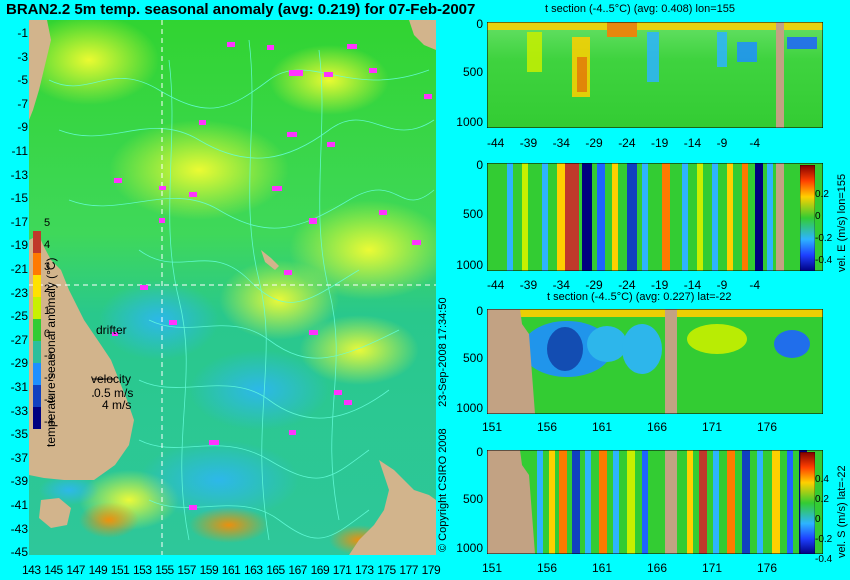 The height and width of the screenshot is (580, 850). Describe the element at coordinates (19, 505) in the screenshot. I see `map-y-tick: -41` at that location.